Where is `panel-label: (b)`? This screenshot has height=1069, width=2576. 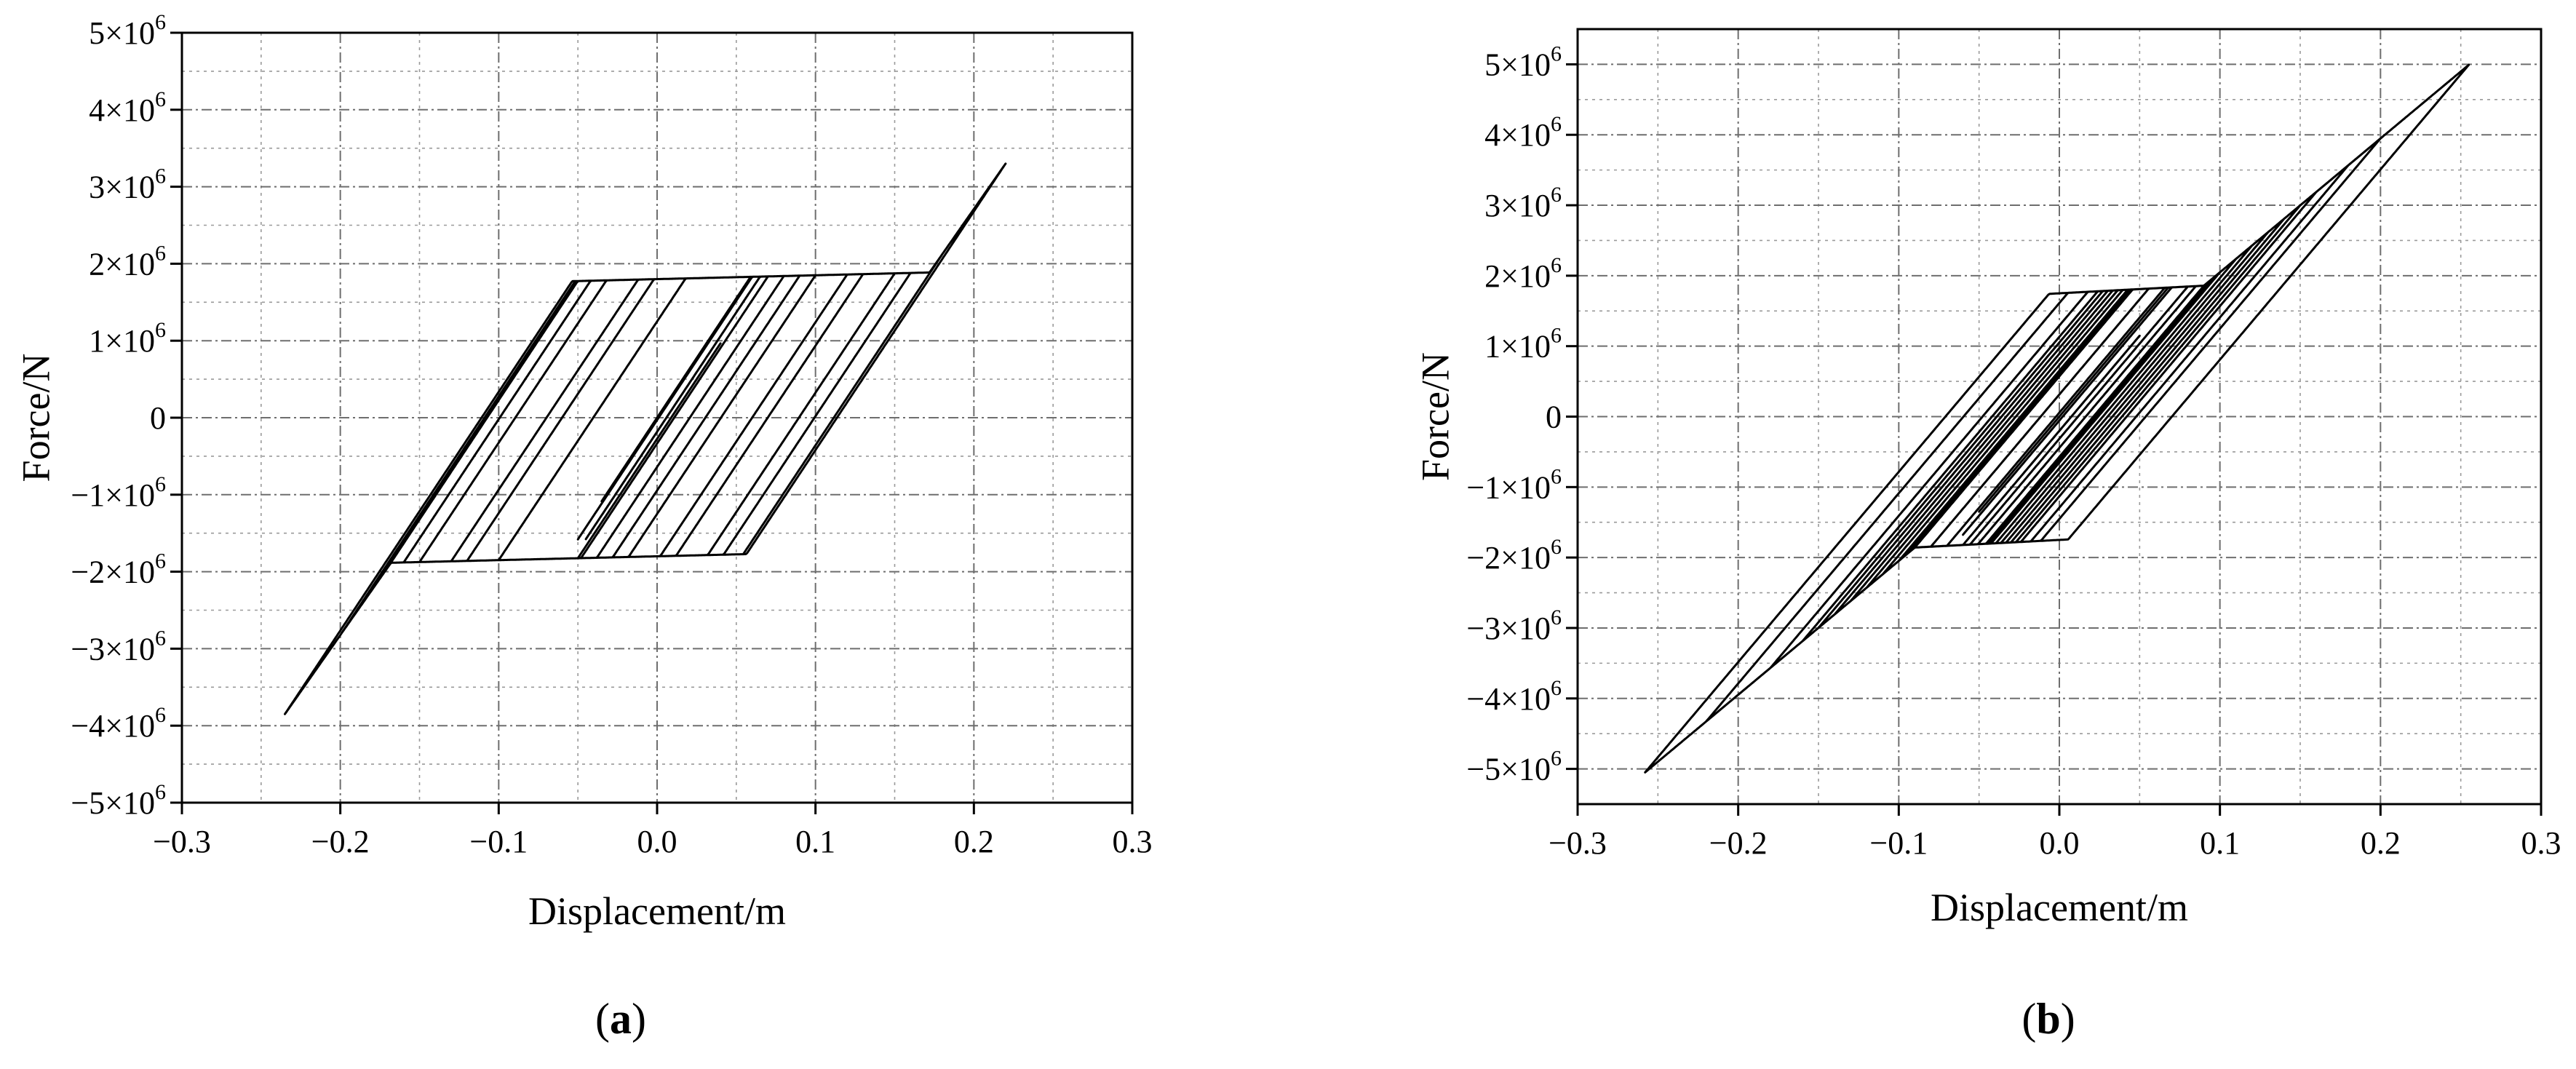 panel-label: (b) is located at coordinates (2048, 1019).